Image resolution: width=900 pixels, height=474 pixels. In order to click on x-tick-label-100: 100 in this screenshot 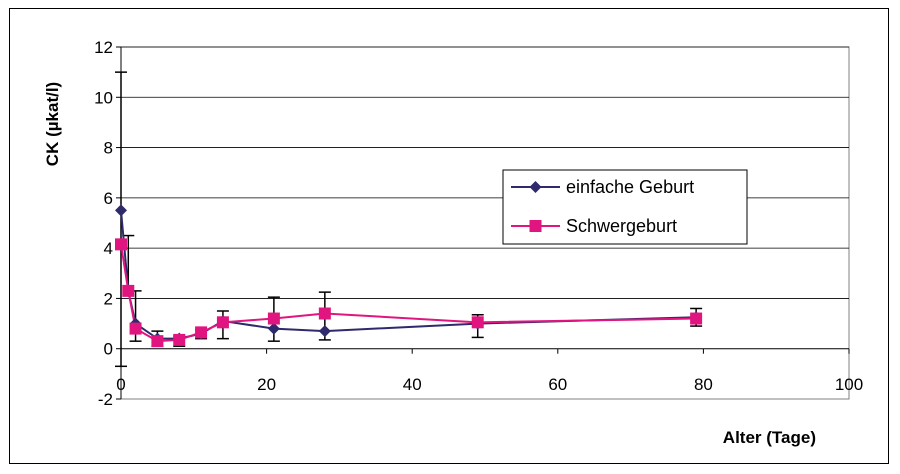, I will do `click(849, 384)`.